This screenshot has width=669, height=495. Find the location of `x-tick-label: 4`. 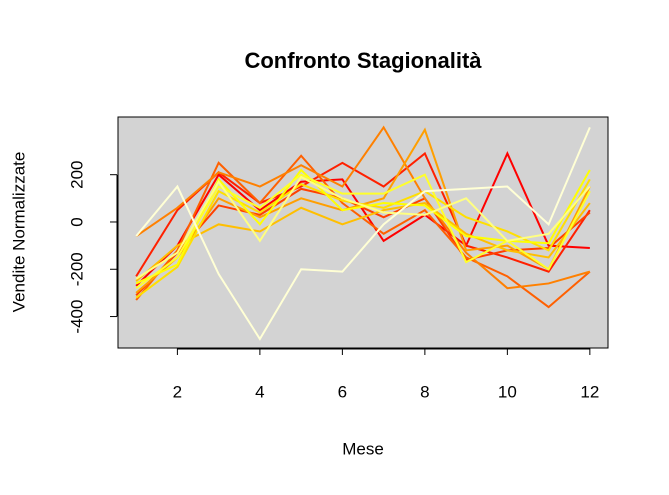

x-tick-label: 4 is located at coordinates (259, 391).